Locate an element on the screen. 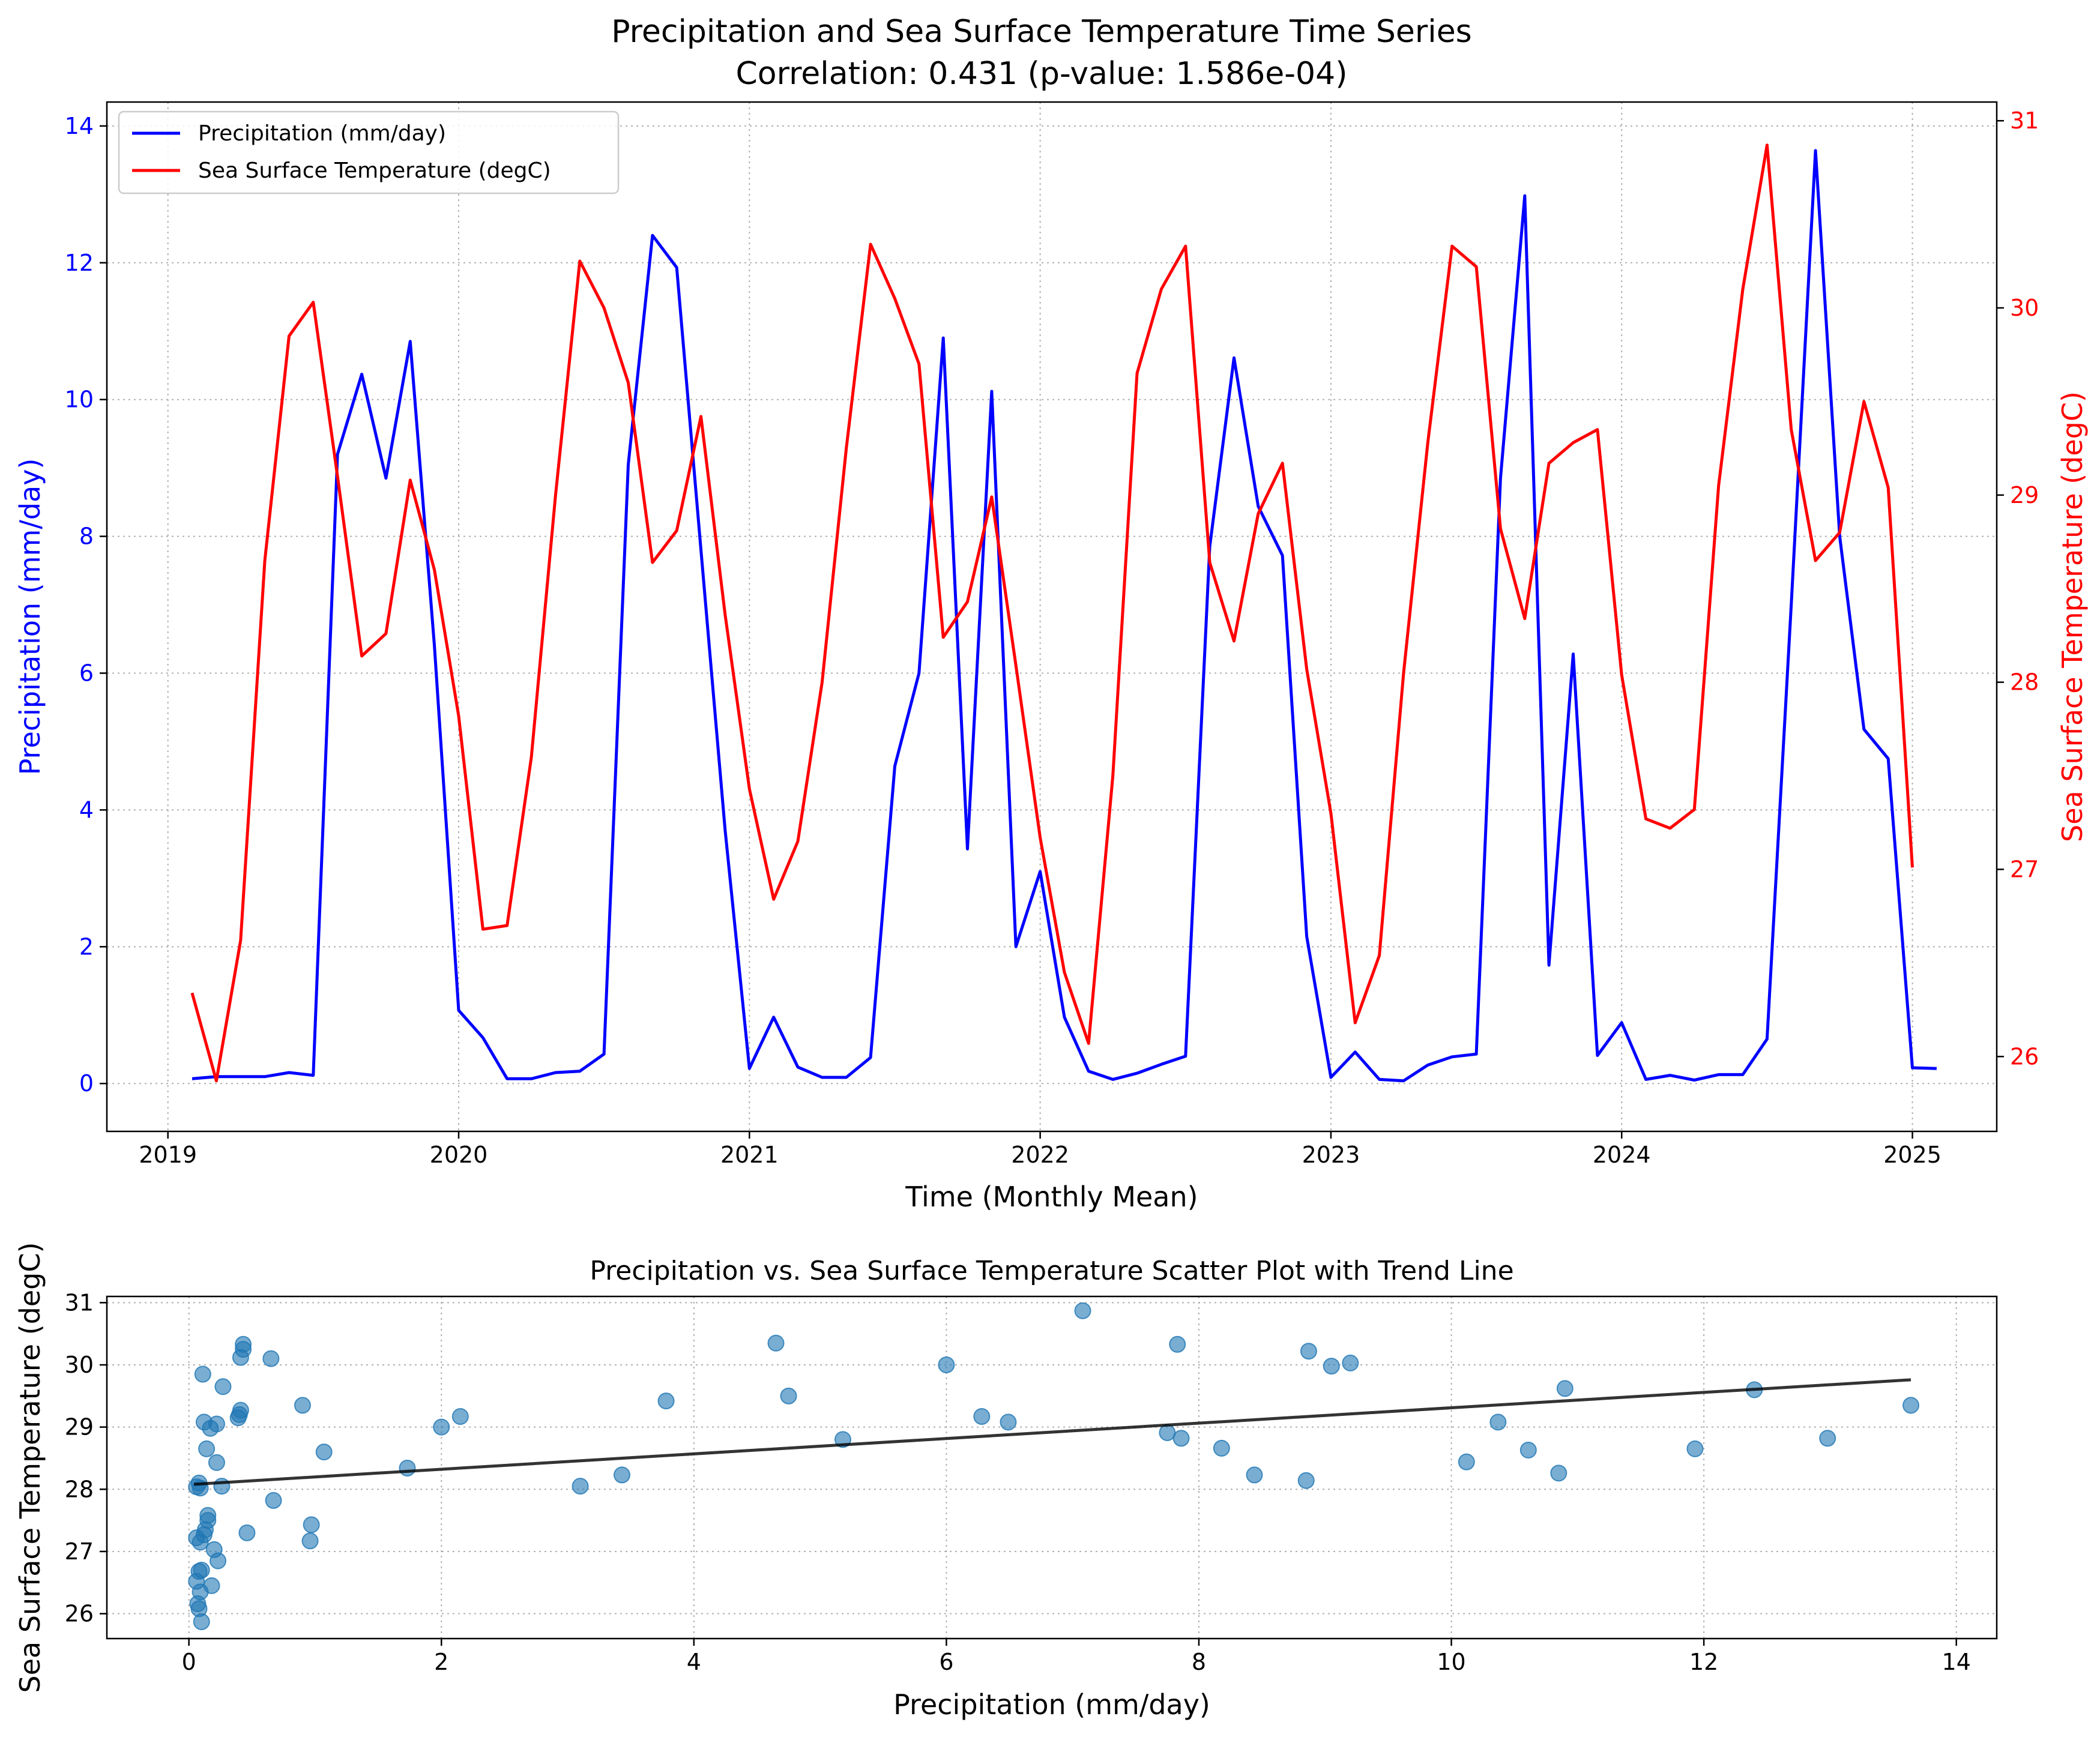 Image resolution: width=2100 pixels, height=1737 pixels. x-tick-label: 2019 is located at coordinates (168, 1155).